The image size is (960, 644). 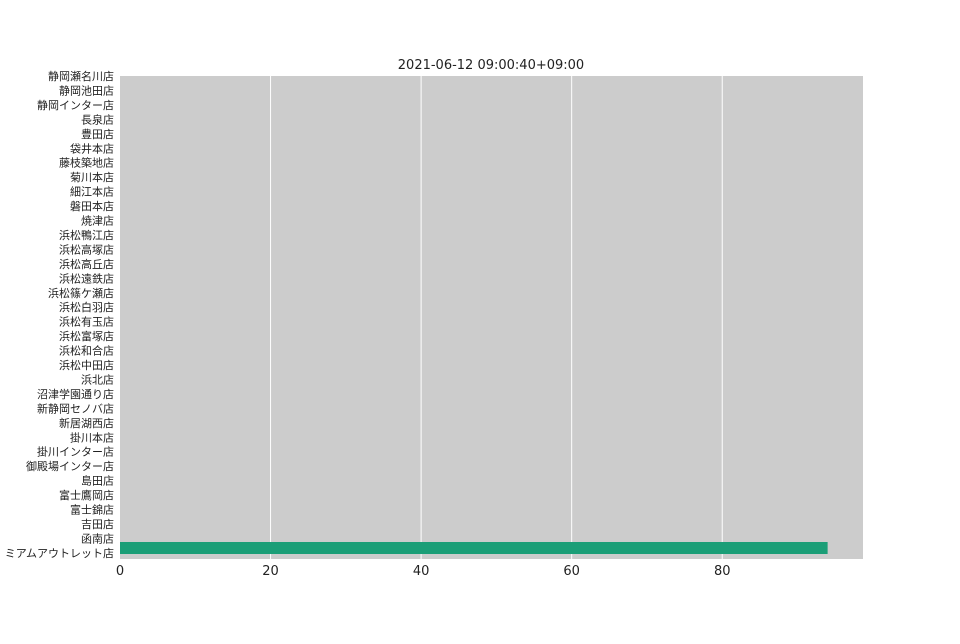 What do you see at coordinates (86, 307) in the screenshot?
I see `y-tick-label: 浜松白羽店` at bounding box center [86, 307].